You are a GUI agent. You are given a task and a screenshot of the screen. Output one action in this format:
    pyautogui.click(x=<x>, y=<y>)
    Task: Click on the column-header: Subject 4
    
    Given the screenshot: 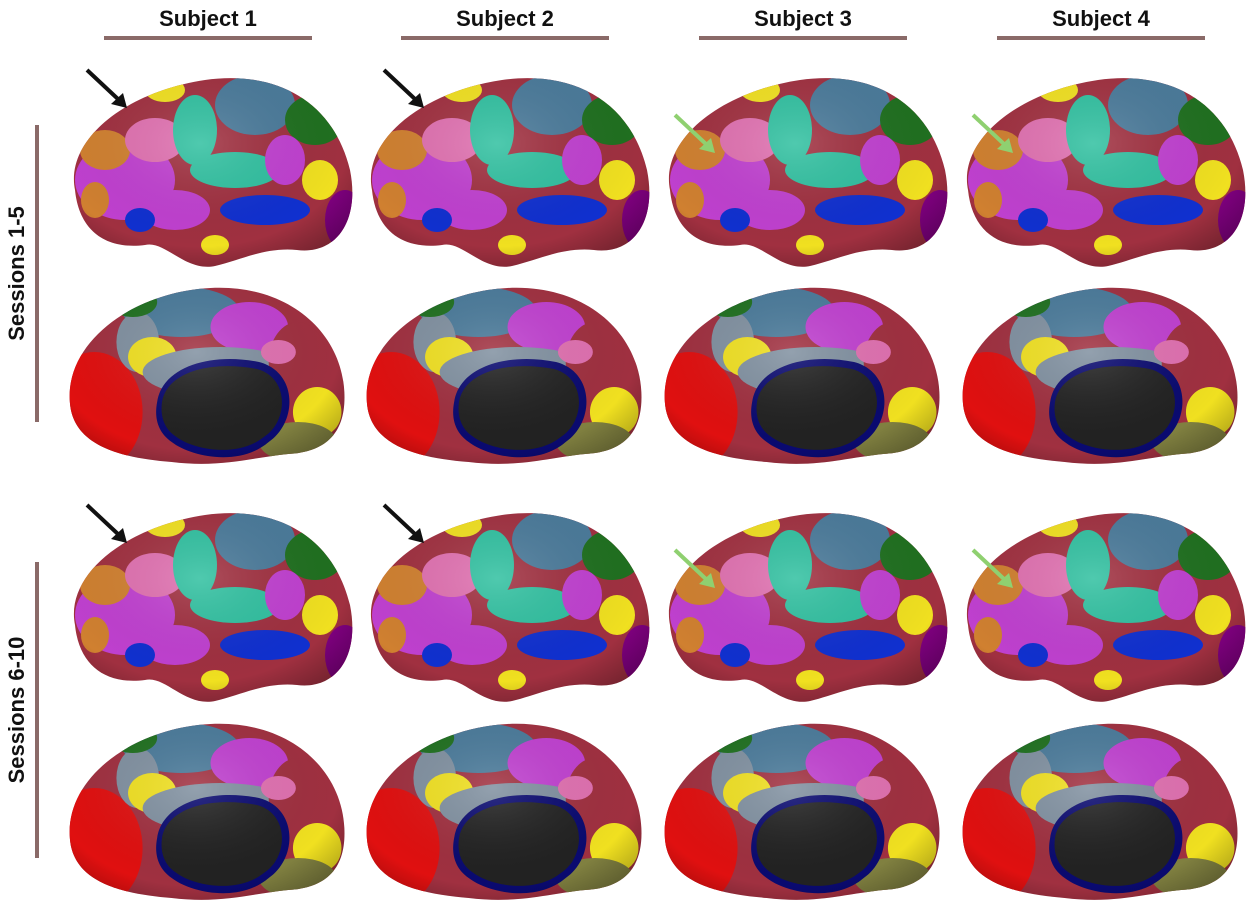 What is the action you would take?
    pyautogui.click(x=1101, y=18)
    